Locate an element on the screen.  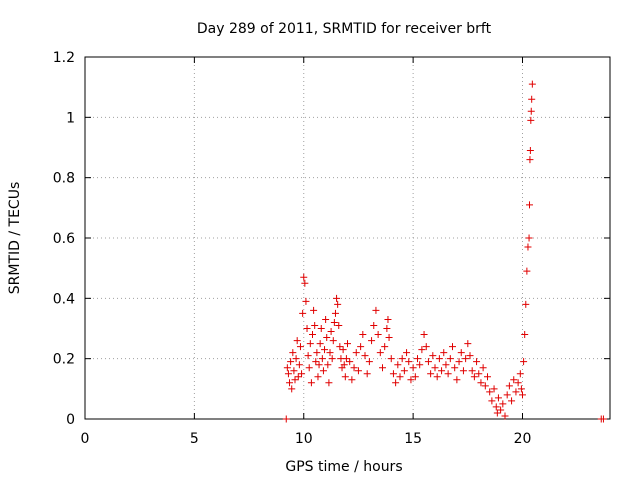
x-axis-label: GPS time / hours is located at coordinates (343, 467).